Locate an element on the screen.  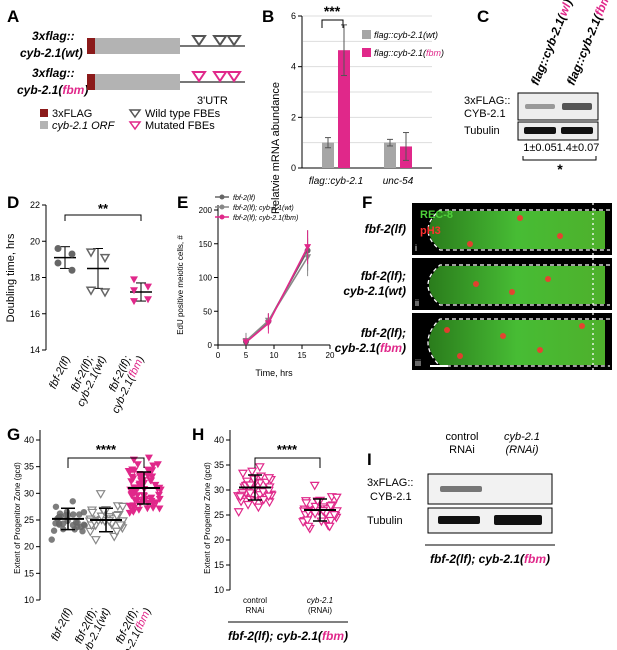
panel-h-yticks: 10 15 20 25 30 35 40 is located at coordinates (222, 515).